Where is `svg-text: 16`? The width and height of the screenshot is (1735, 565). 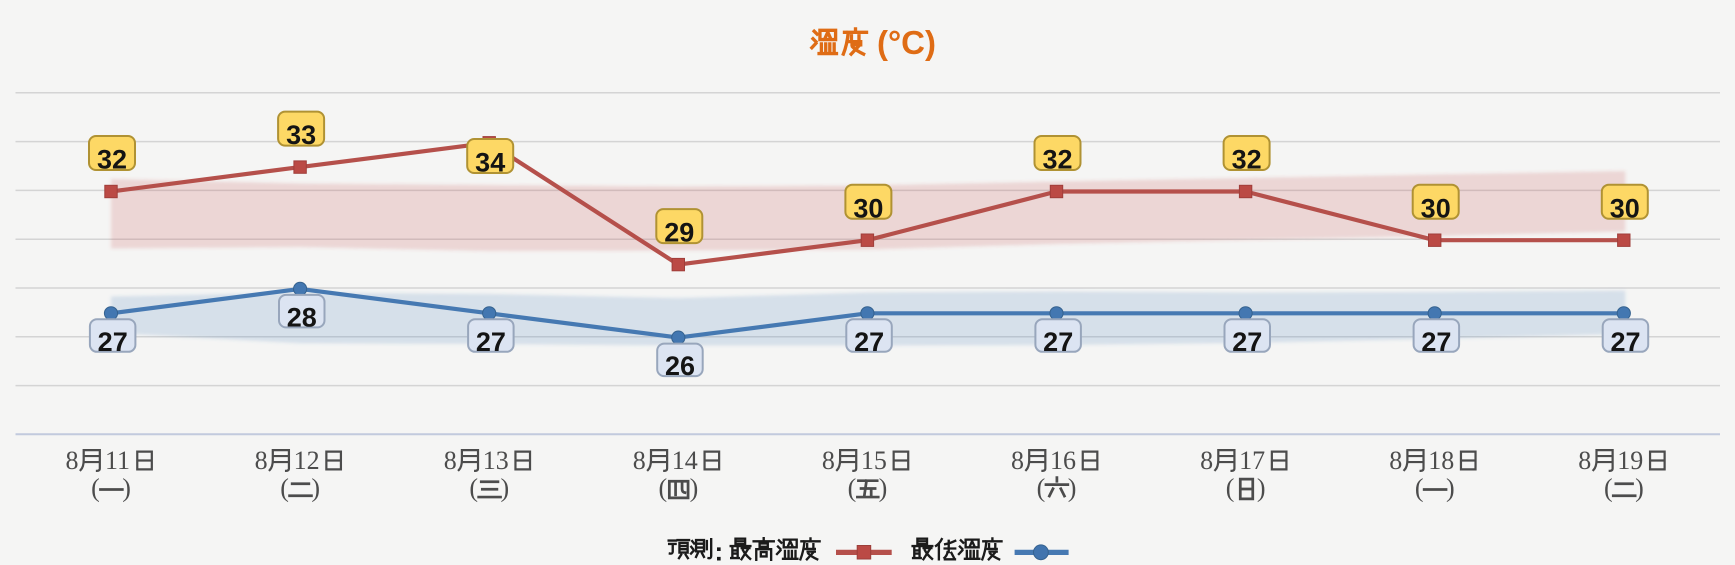 svg-text: 16 is located at coordinates (1063, 460).